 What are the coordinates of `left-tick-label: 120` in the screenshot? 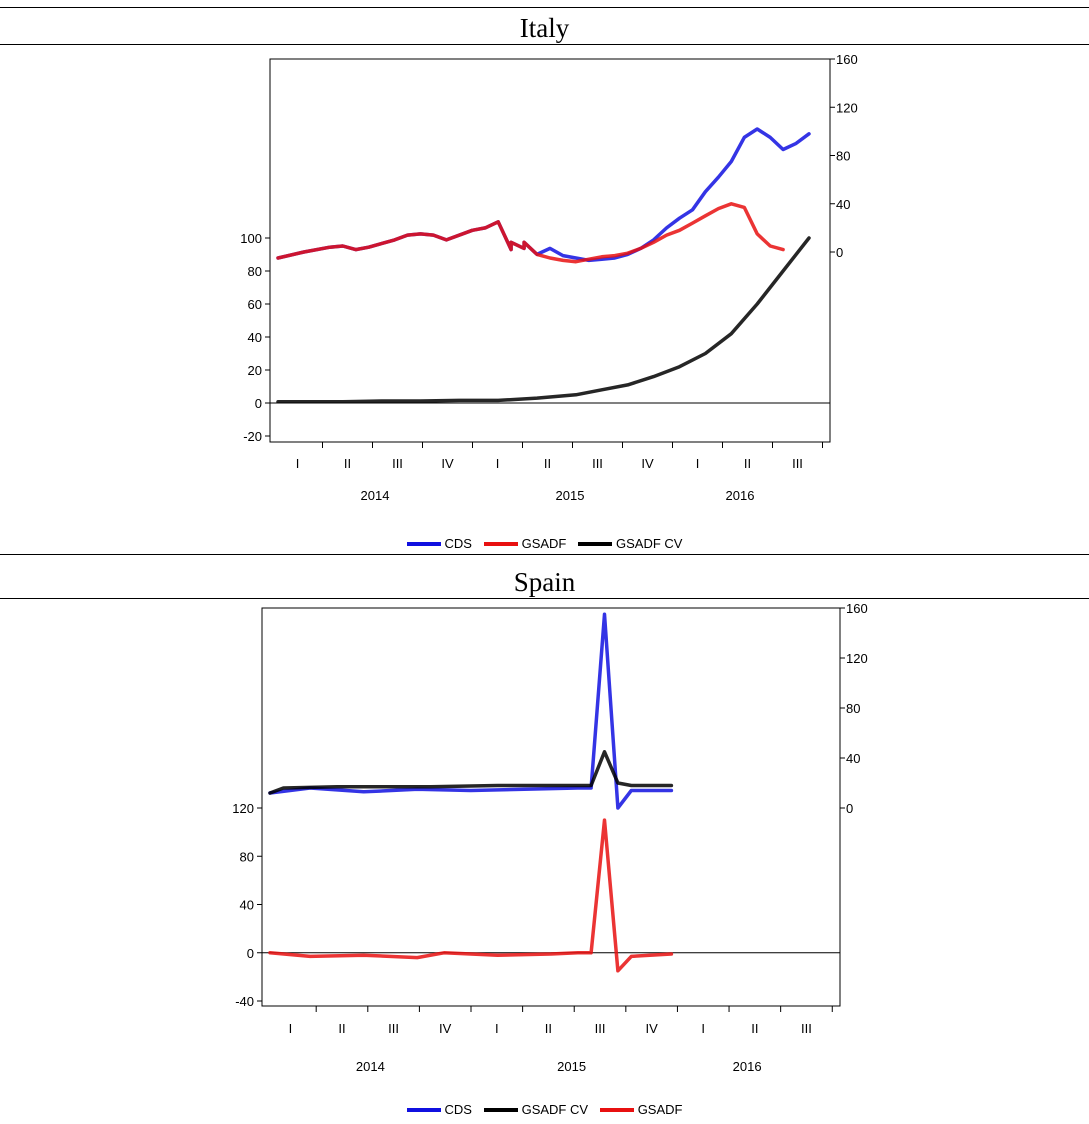 It's located at (243, 808).